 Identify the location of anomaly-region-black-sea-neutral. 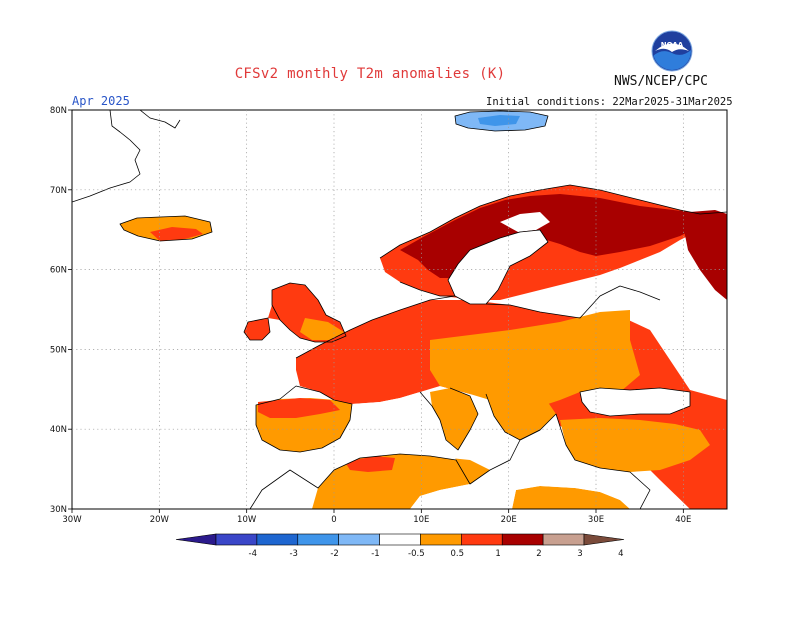
(635, 402).